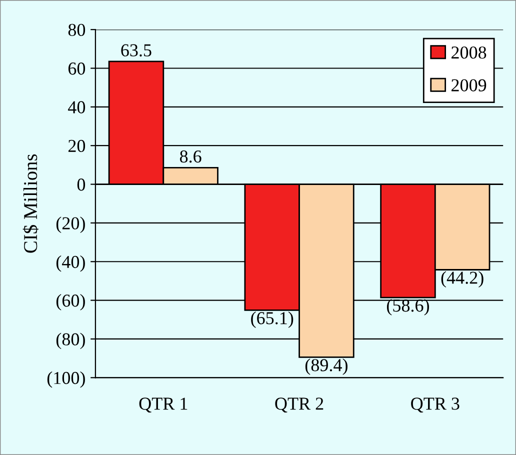  Describe the element at coordinates (163, 405) in the screenshot. I see `x-tick-label: QTR 1` at that location.